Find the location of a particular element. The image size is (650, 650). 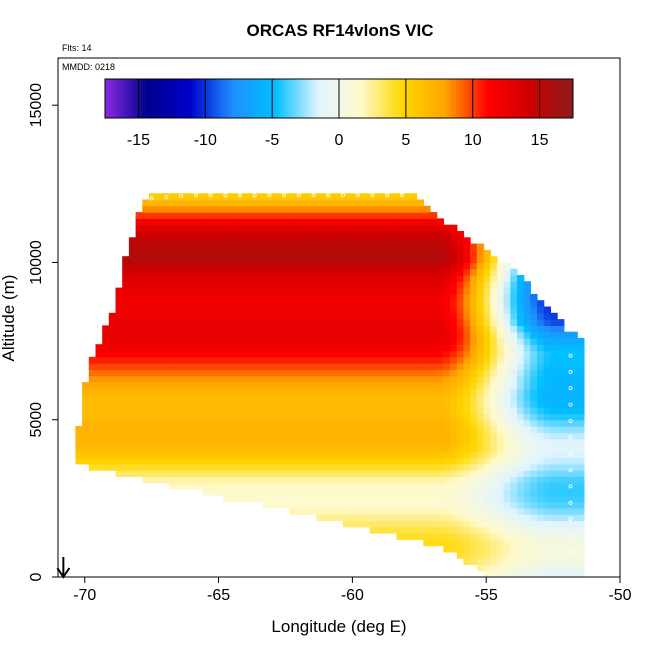

sample-point is located at coordinates (210, 195).